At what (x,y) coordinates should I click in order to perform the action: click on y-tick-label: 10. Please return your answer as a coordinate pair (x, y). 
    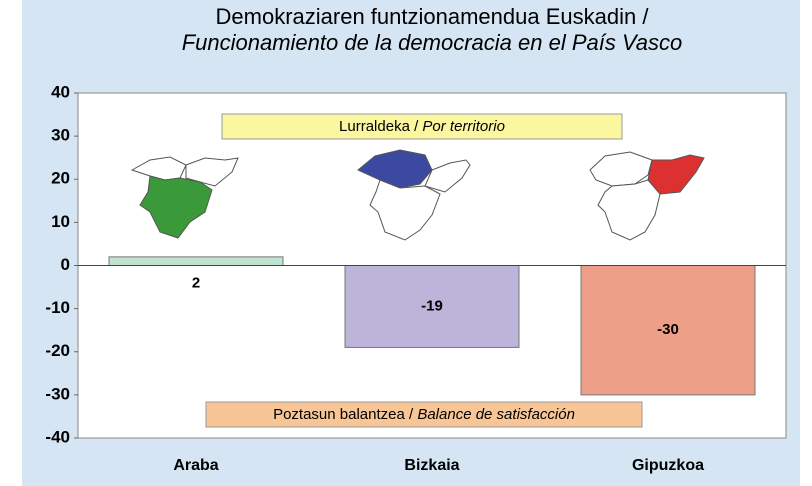
    Looking at the image, I should click on (60, 221).